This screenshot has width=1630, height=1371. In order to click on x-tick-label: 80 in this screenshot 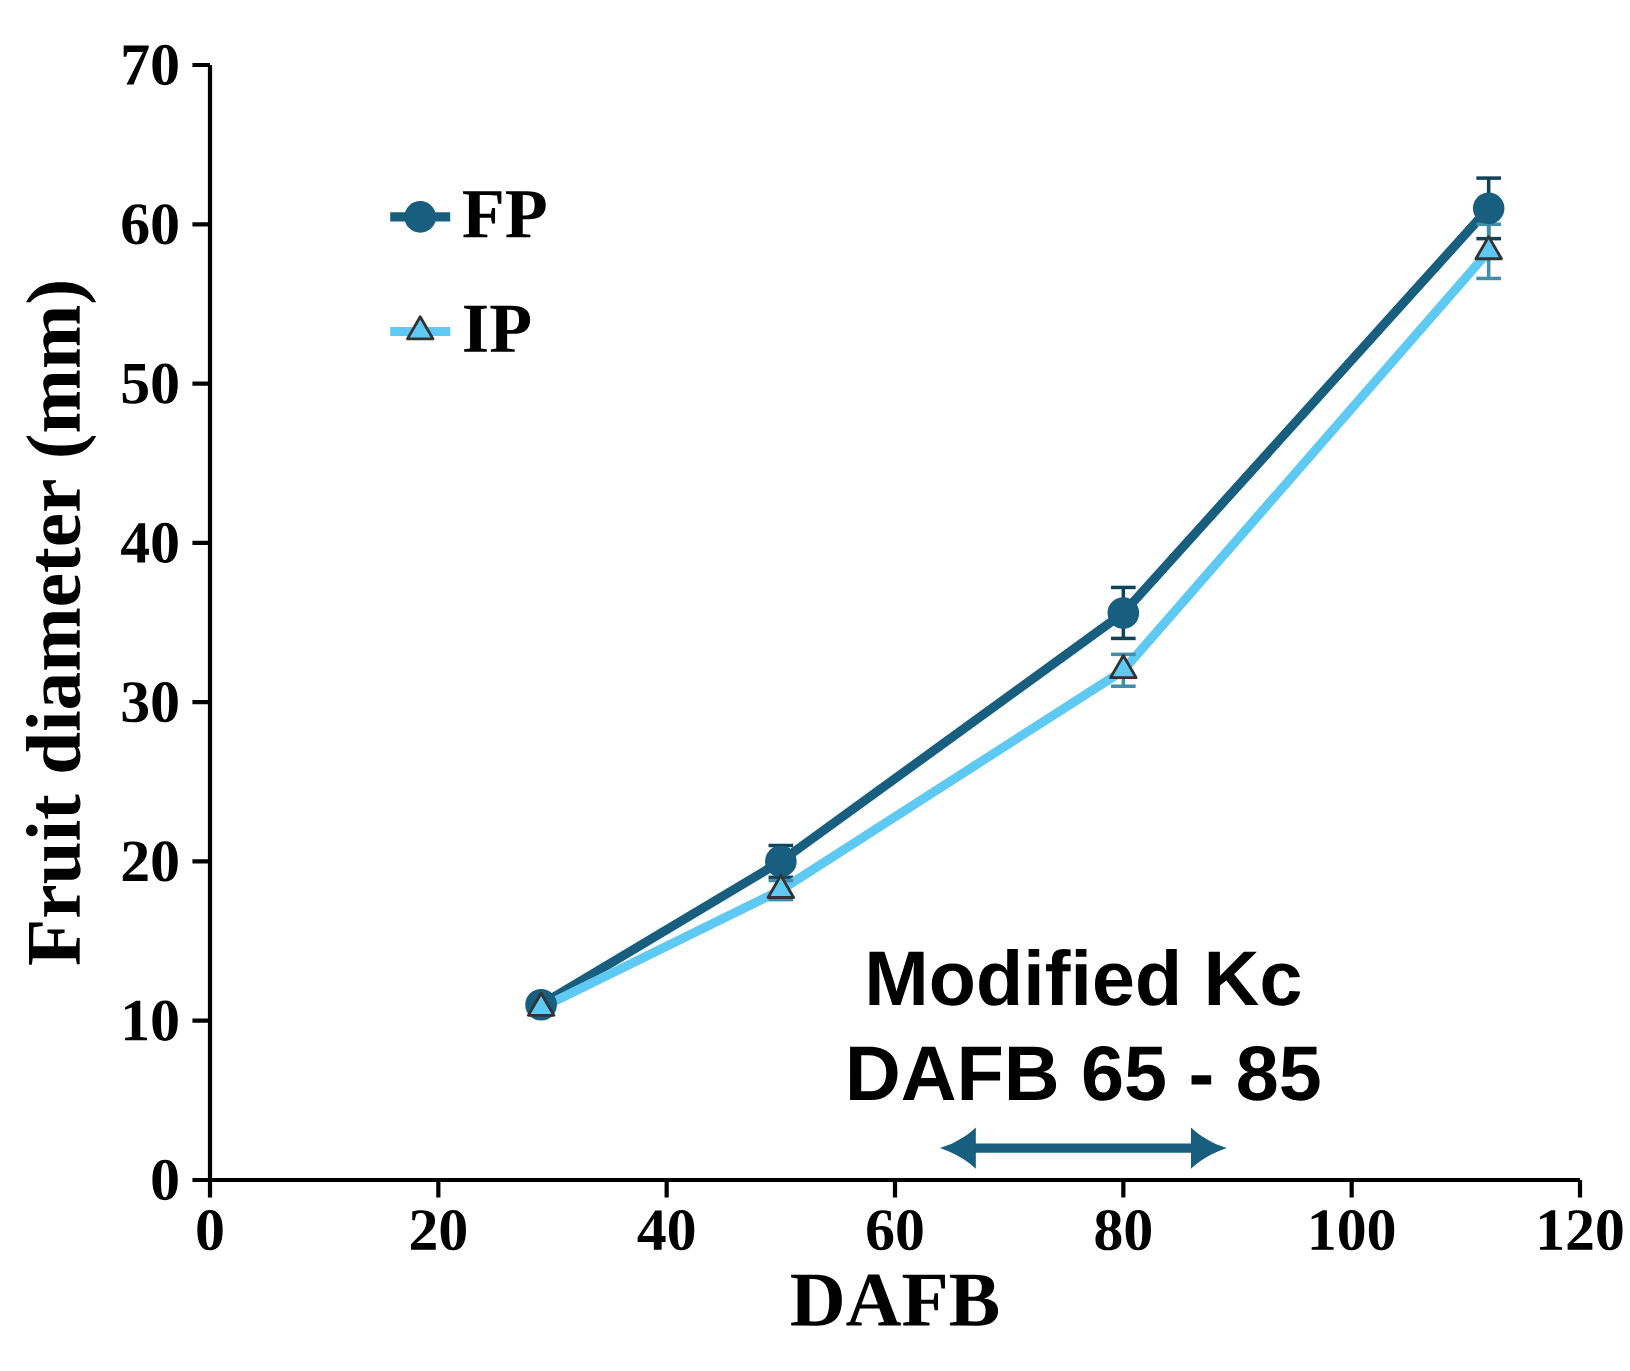, I will do `click(1123, 1230)`.